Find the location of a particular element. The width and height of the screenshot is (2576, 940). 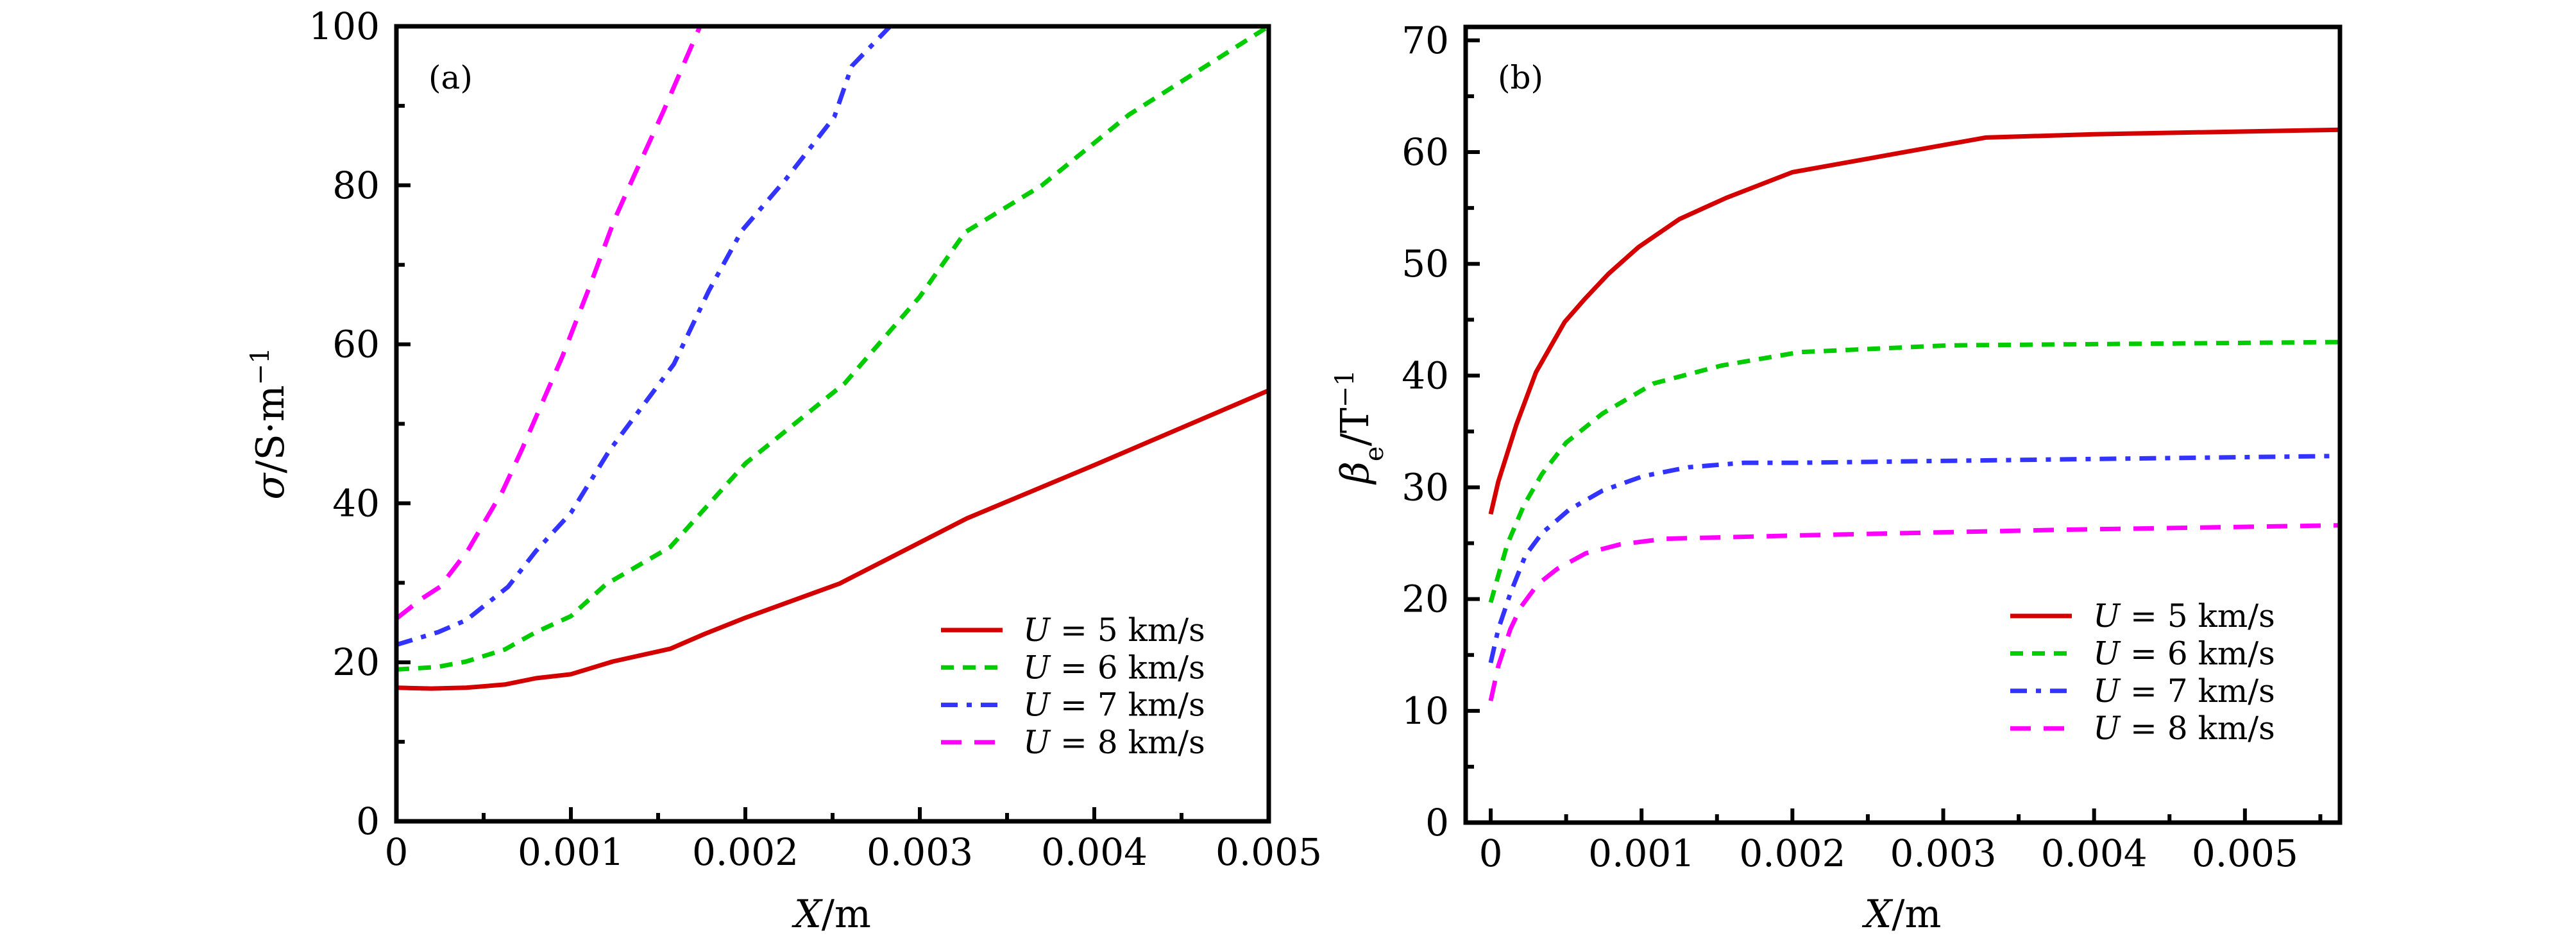

panel-label: (a) is located at coordinates (450, 77).